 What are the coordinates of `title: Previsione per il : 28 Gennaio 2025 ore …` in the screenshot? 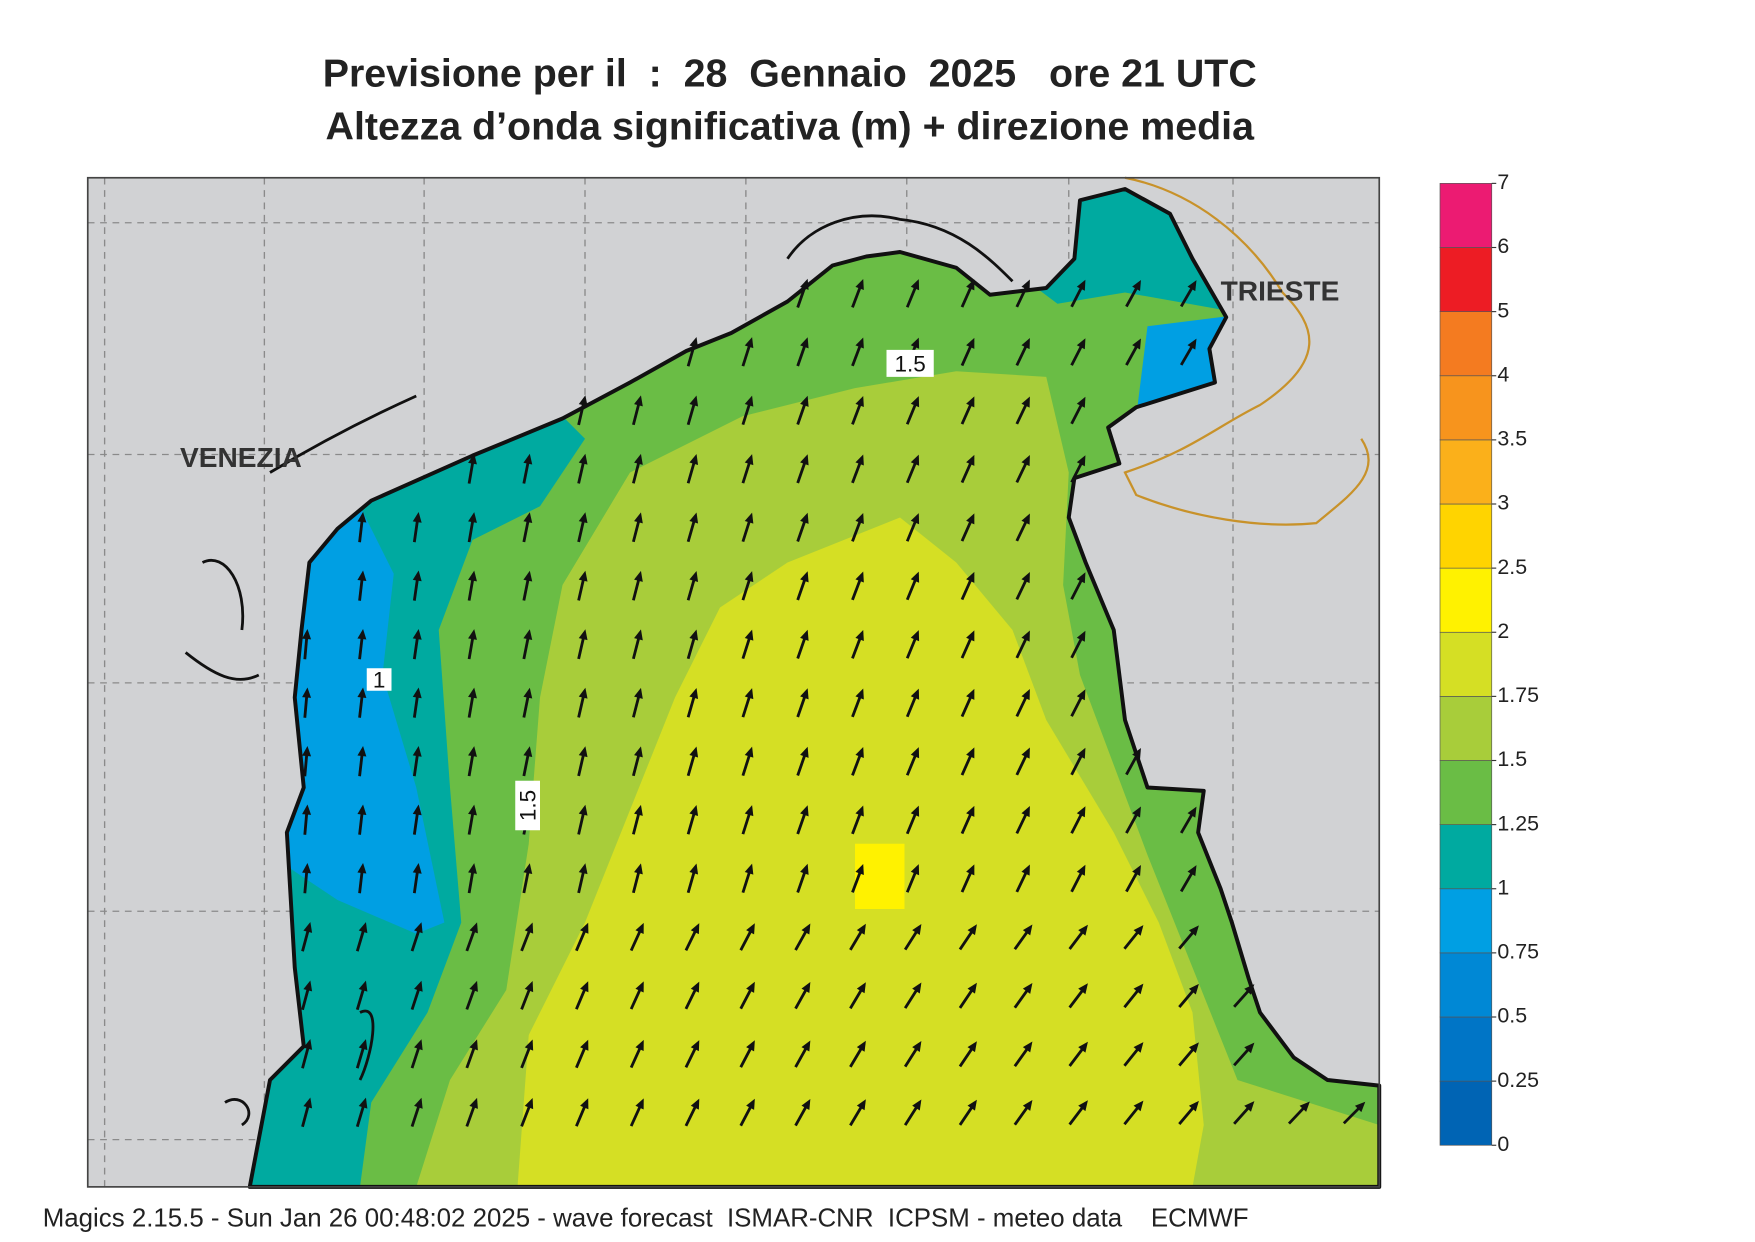 It's located at (790, 74).